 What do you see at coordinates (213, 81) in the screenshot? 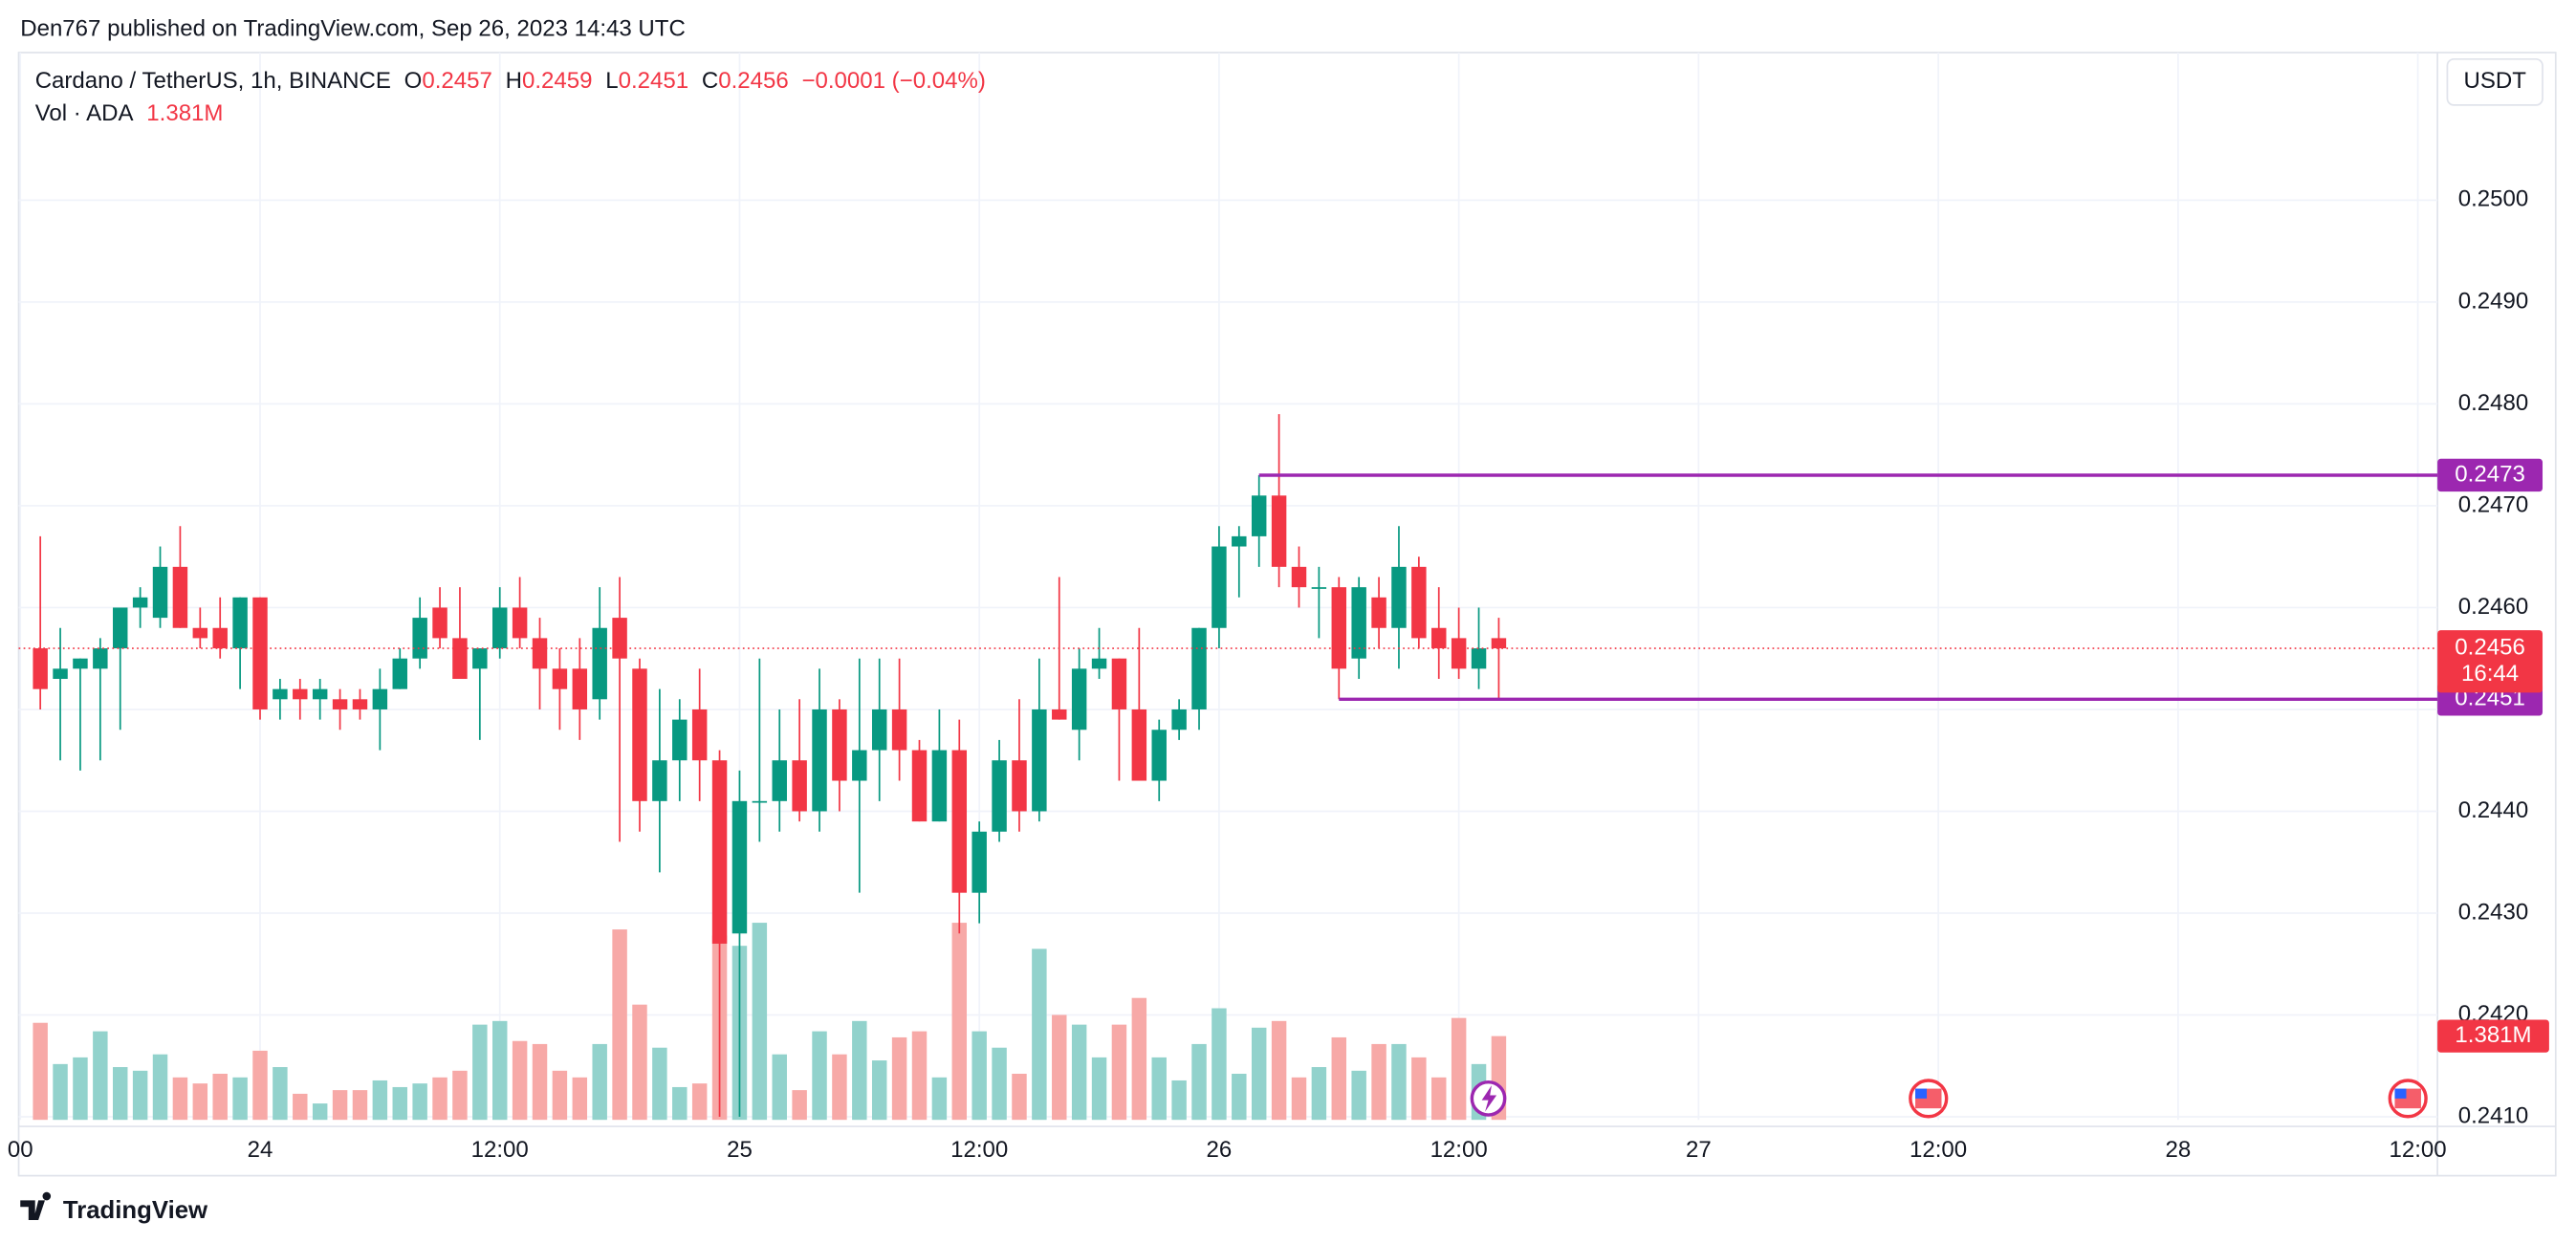
I see `symbol: Cardano / TetherUS, 1h, BINANCE` at bounding box center [213, 81].